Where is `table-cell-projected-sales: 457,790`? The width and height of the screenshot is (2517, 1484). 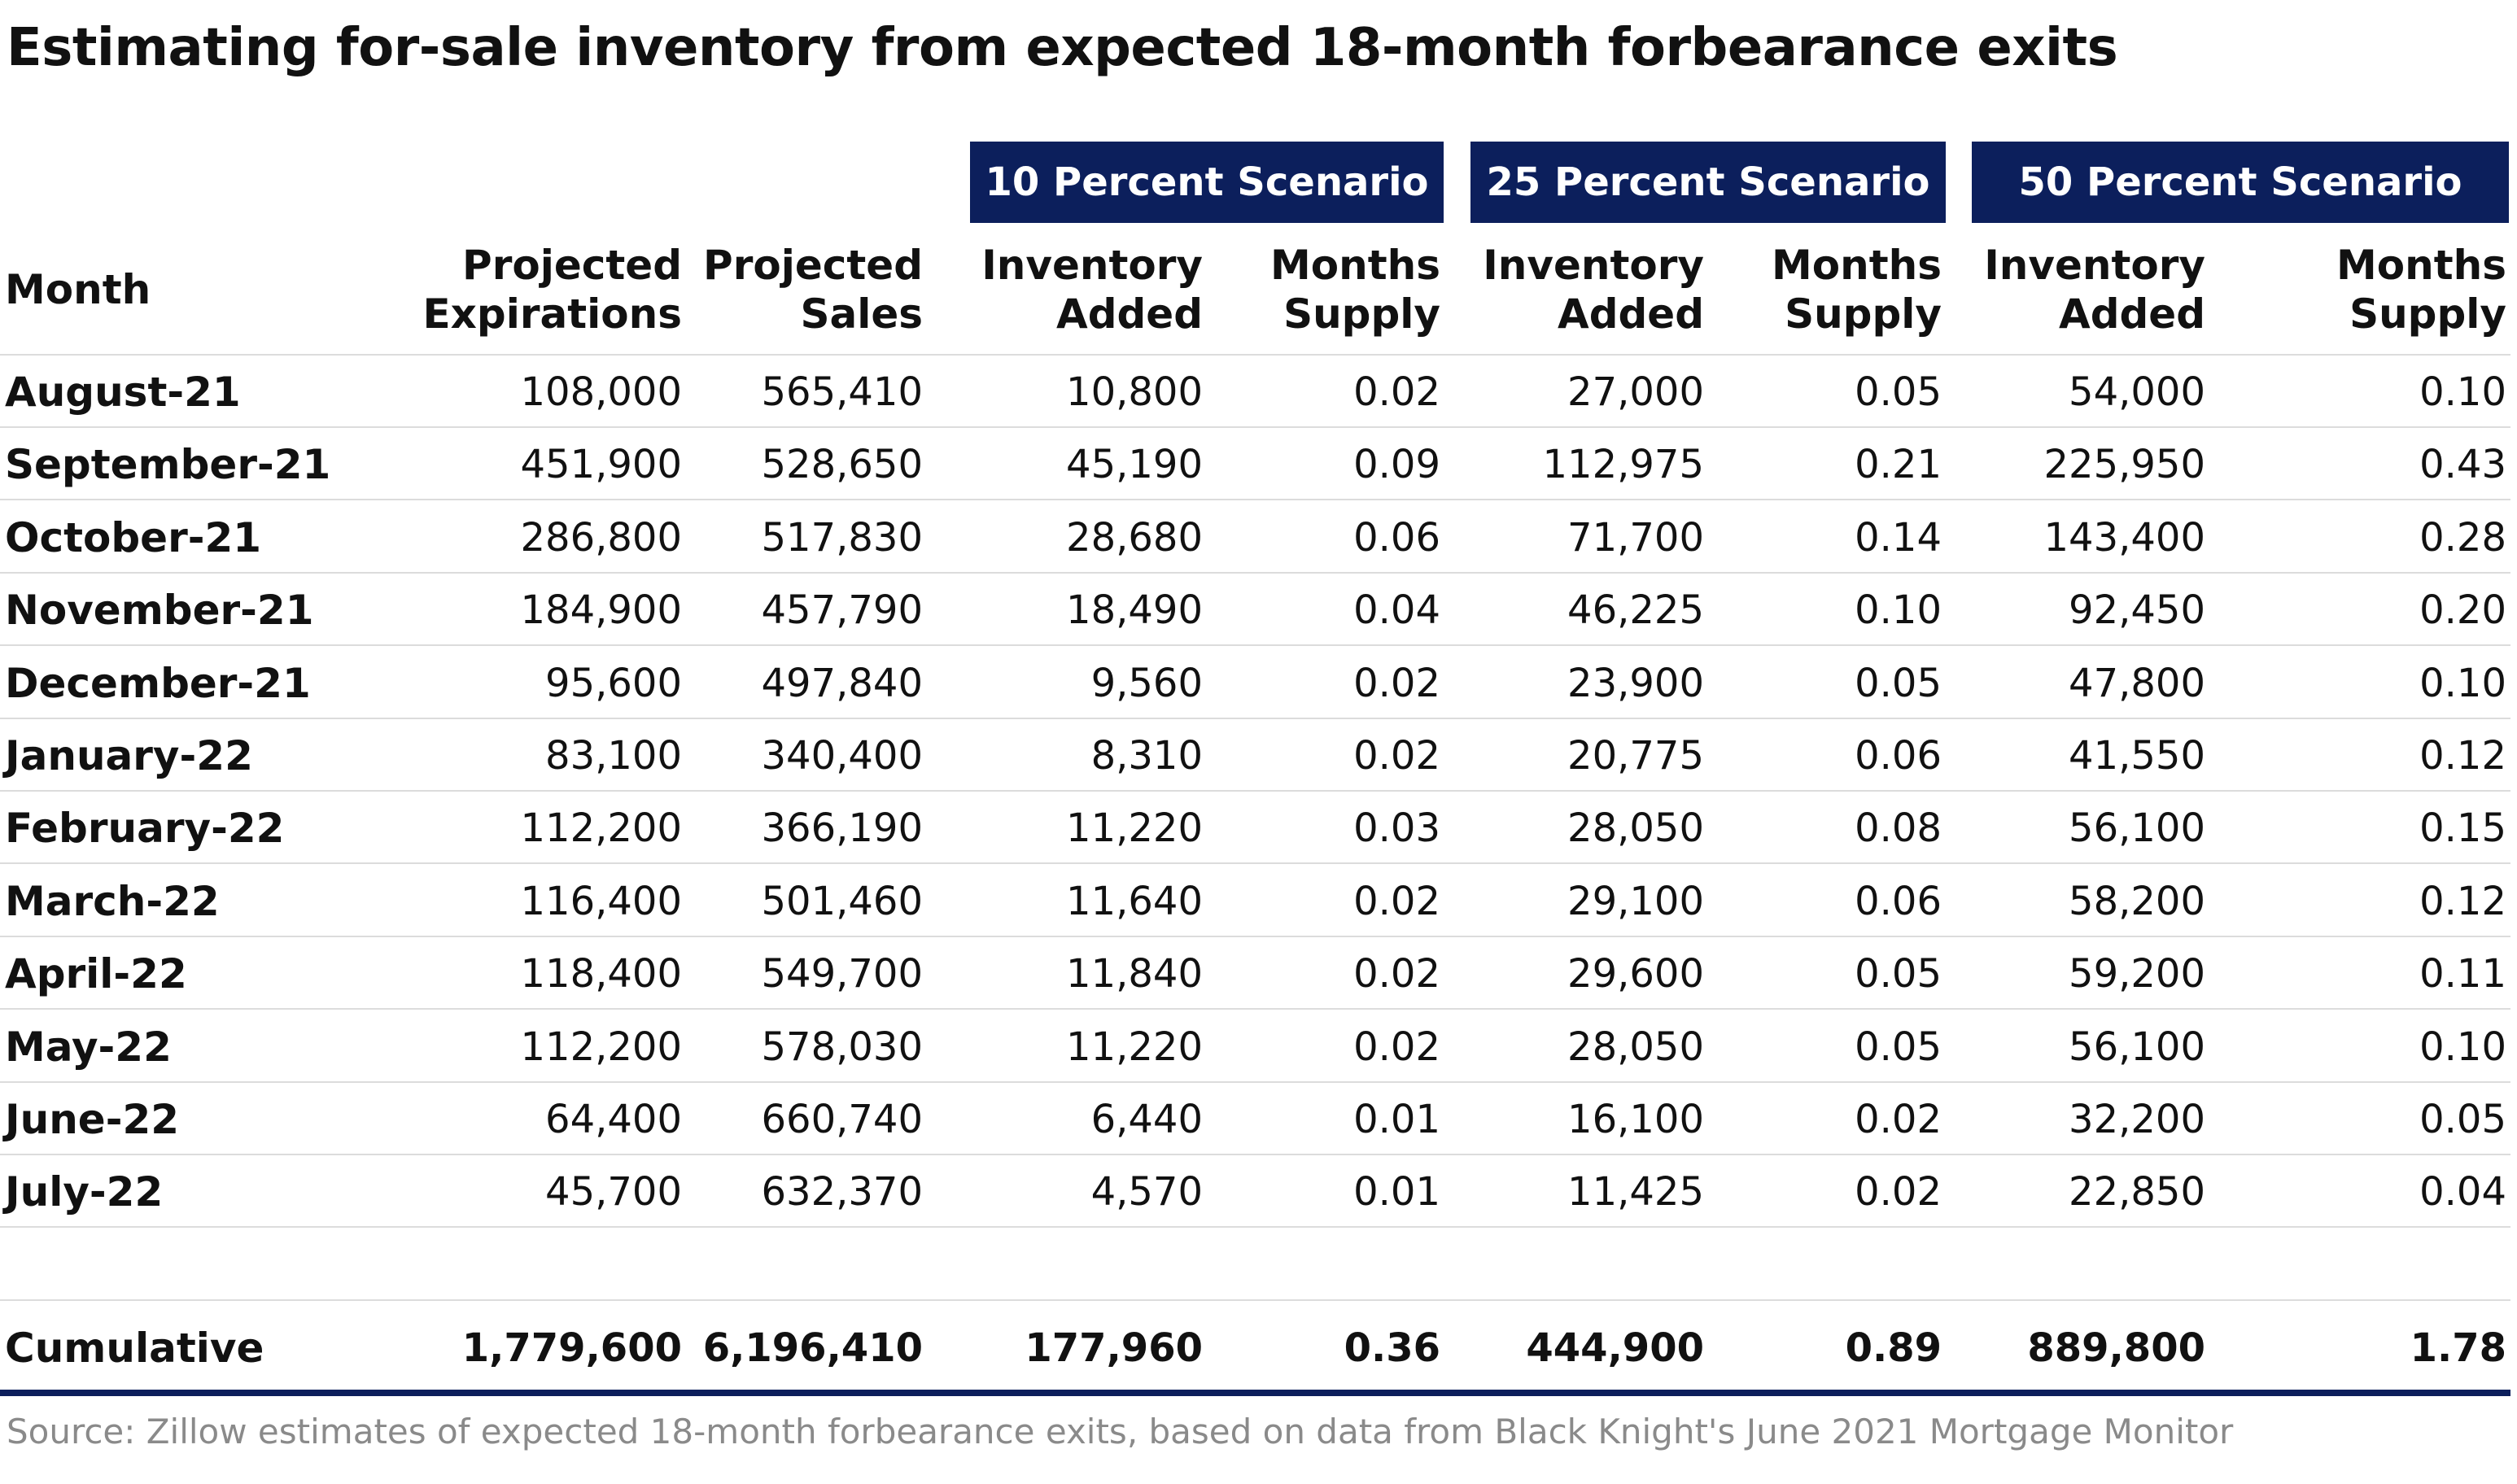
table-cell-projected-sales: 457,790 is located at coordinates (842, 611).